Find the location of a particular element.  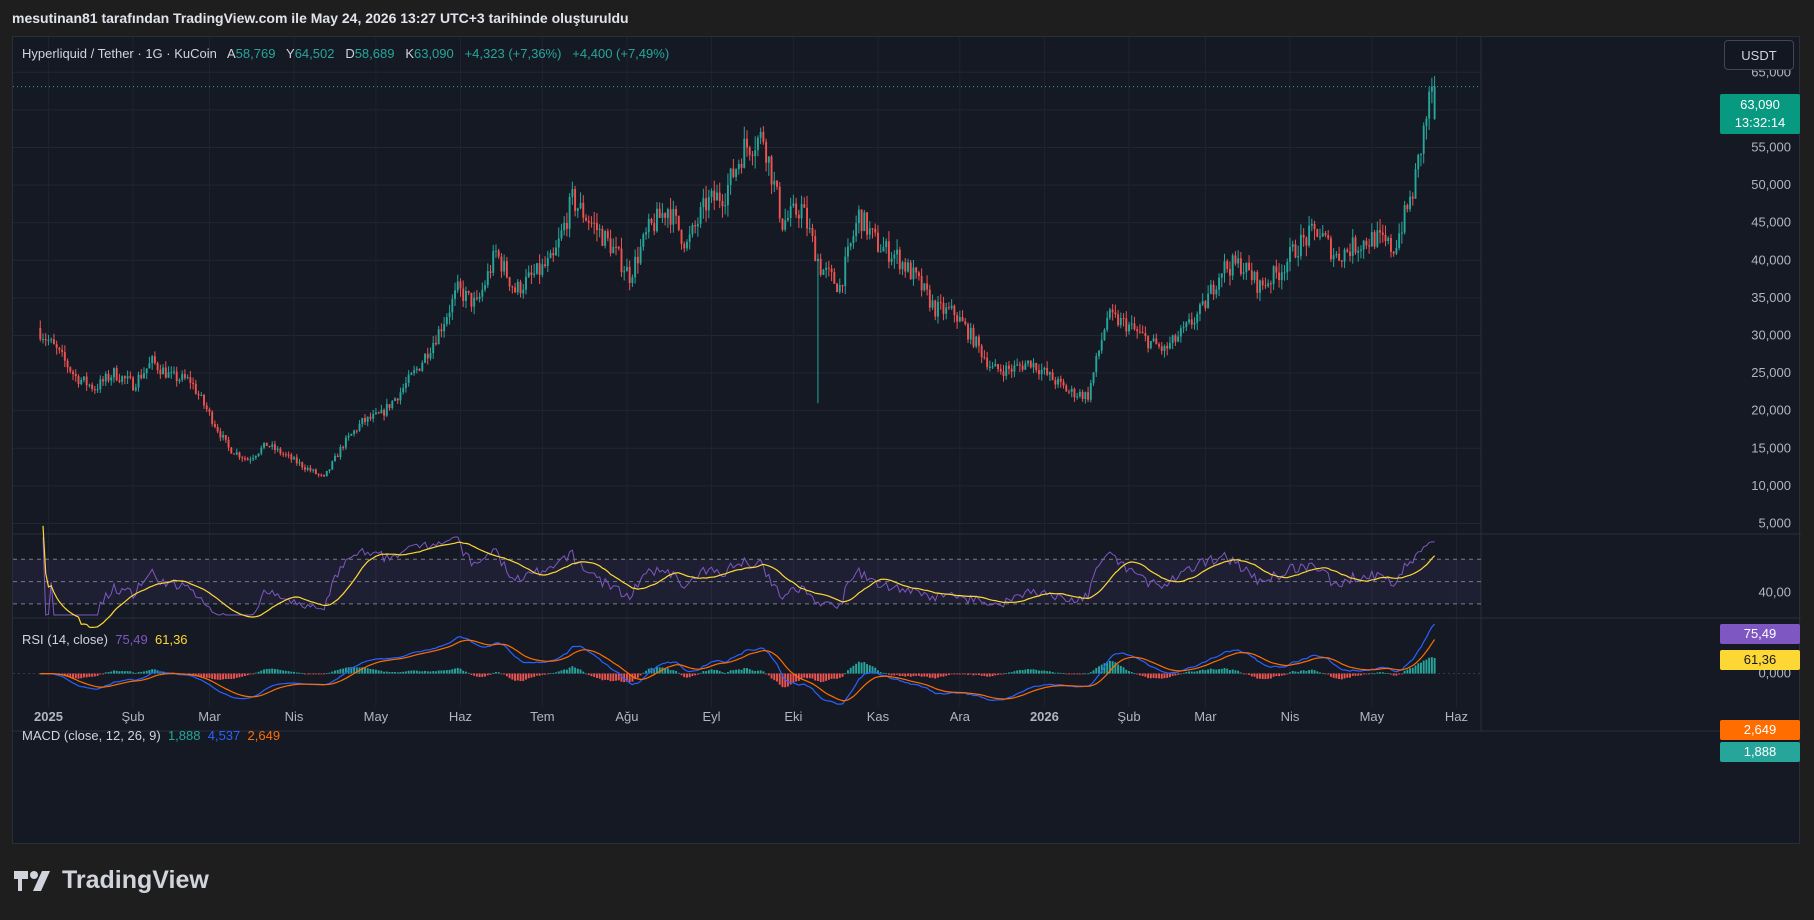

currency-selector-button: USDT is located at coordinates (1759, 55).